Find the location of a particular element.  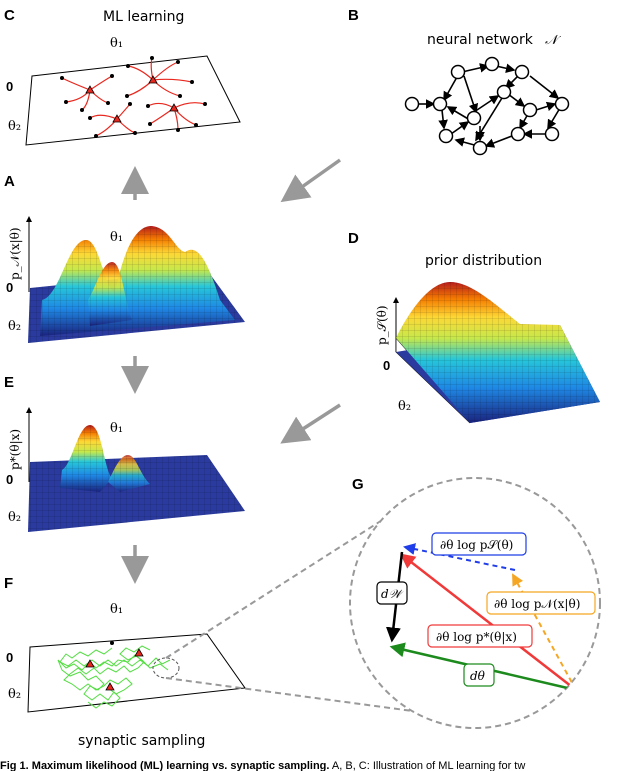

posterior-gradient-arrow is located at coordinates (488, 622).